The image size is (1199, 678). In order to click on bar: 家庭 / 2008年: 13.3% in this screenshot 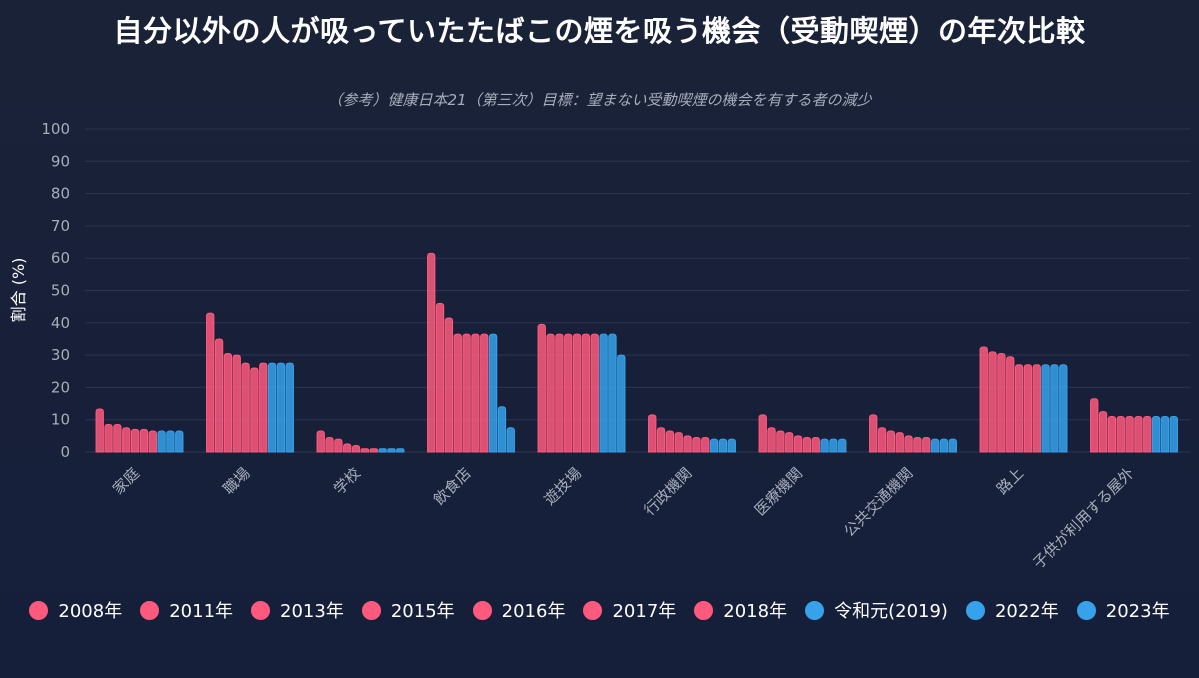, I will do `click(99, 430)`.